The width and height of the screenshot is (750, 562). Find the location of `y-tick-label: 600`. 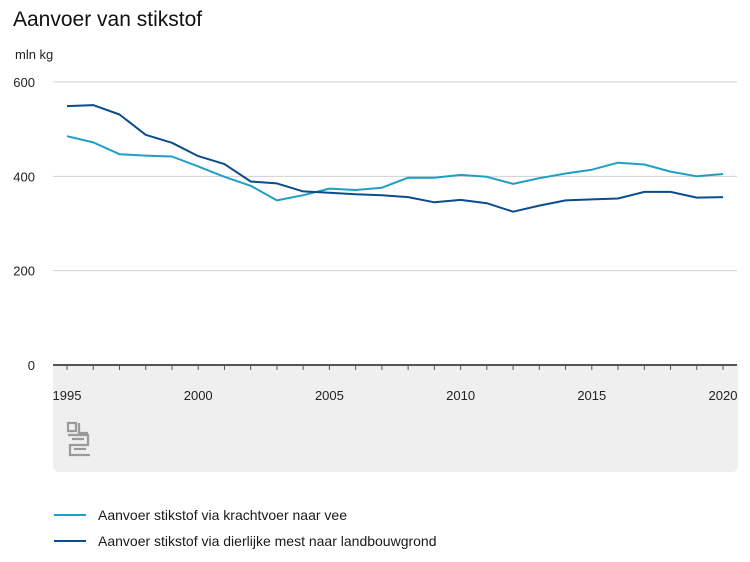

y-tick-label: 600 is located at coordinates (24, 82).